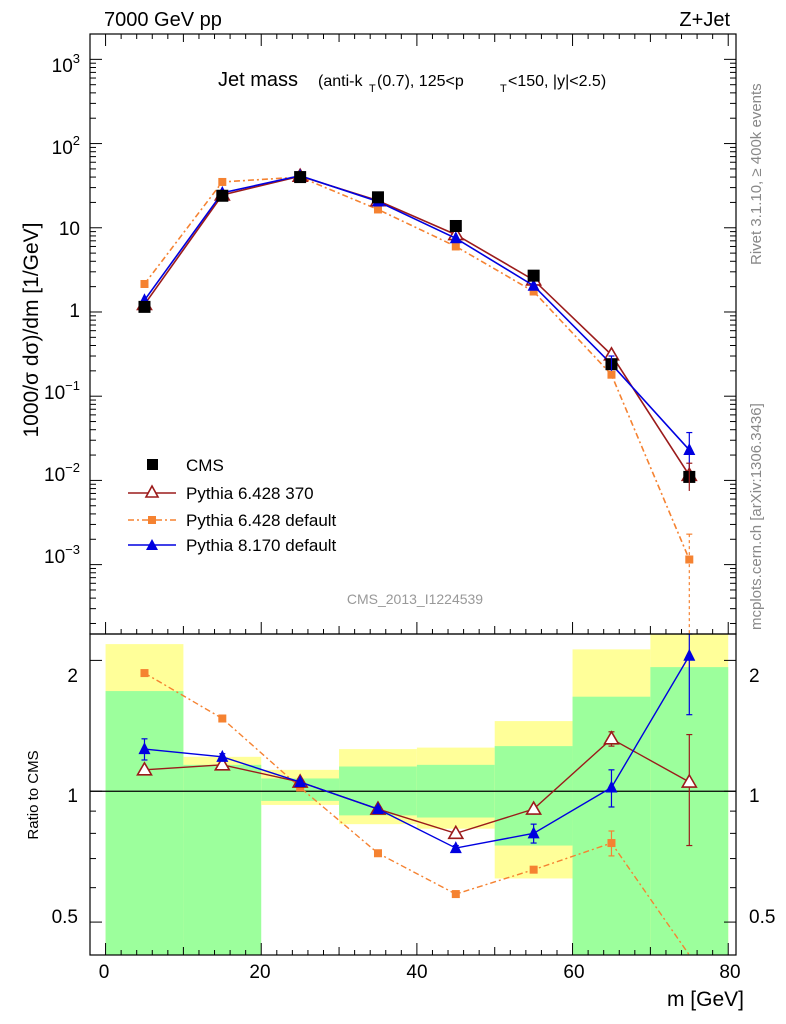 The height and width of the screenshot is (1024, 786). Describe the element at coordinates (72, 796) in the screenshot. I see `ratio-tick-1-left: 1` at that location.